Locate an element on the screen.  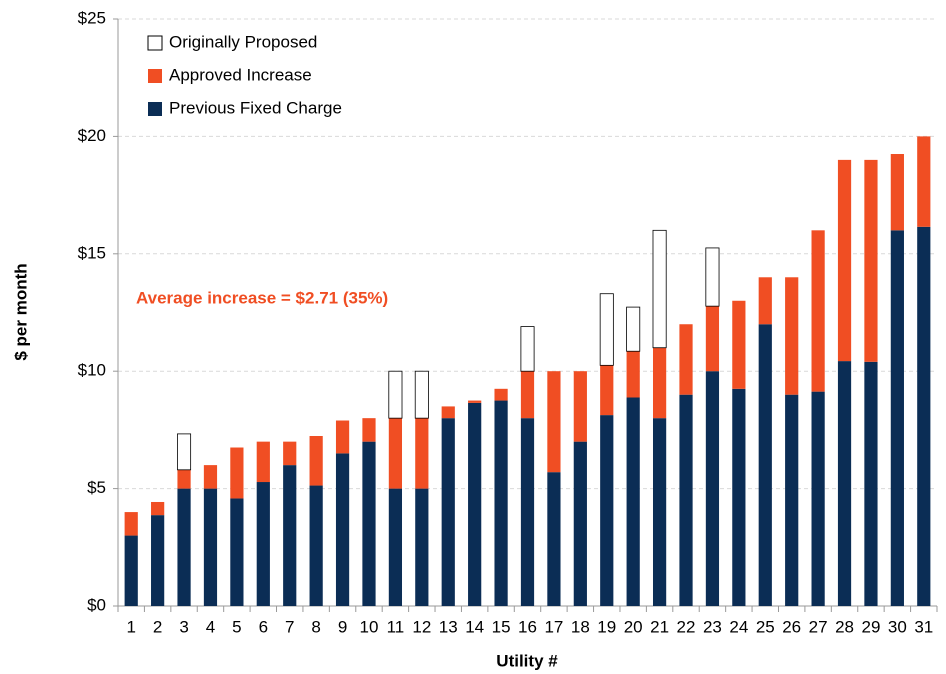
x-tick-label: 20 is located at coordinates (633, 626).